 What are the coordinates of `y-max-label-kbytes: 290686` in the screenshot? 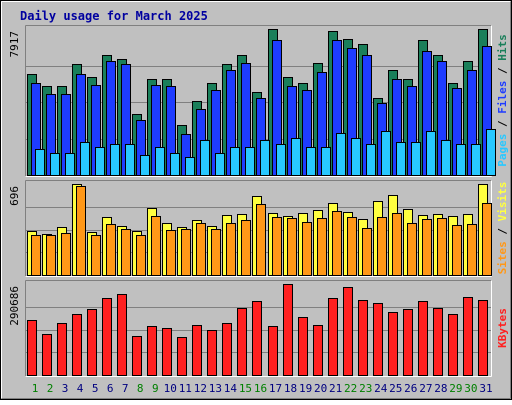 It's located at (14, 306).